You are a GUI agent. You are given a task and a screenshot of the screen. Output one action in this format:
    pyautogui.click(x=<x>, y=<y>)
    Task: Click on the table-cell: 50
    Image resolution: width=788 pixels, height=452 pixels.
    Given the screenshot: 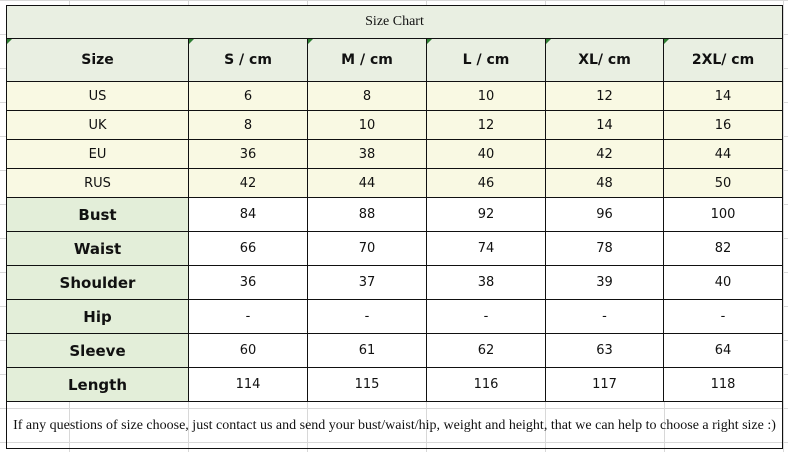 What is the action you would take?
    pyautogui.click(x=723, y=183)
    